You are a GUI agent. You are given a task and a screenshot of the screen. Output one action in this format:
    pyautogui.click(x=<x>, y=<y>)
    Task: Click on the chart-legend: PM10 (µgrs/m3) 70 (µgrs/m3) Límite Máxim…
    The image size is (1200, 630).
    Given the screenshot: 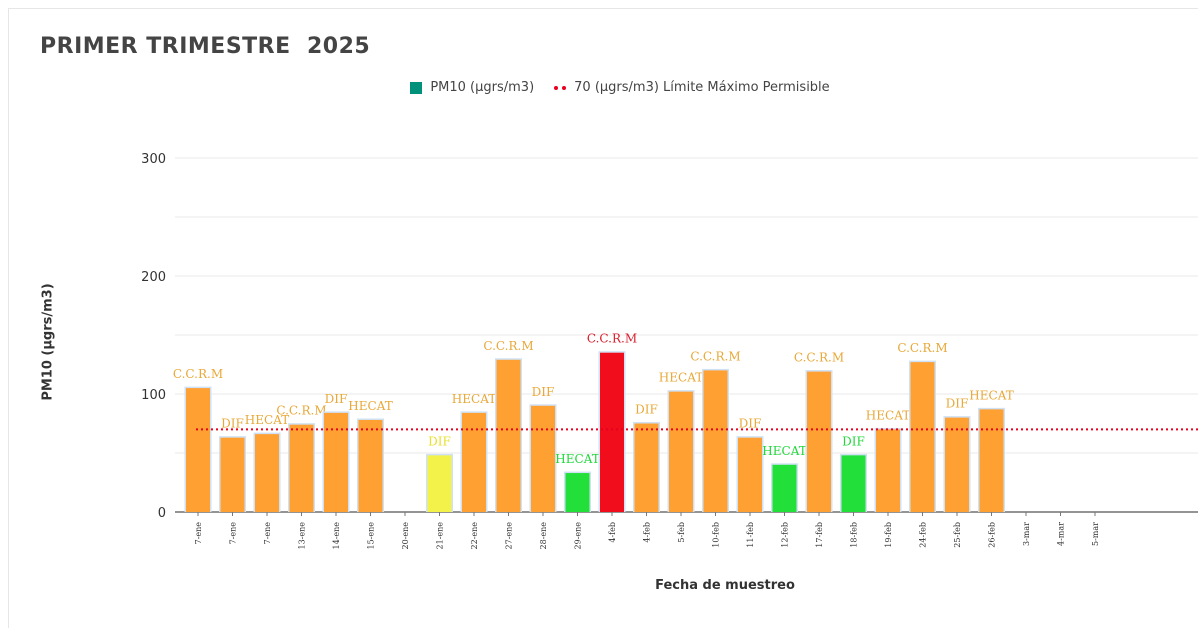 What is the action you would take?
    pyautogui.click(x=600, y=87)
    